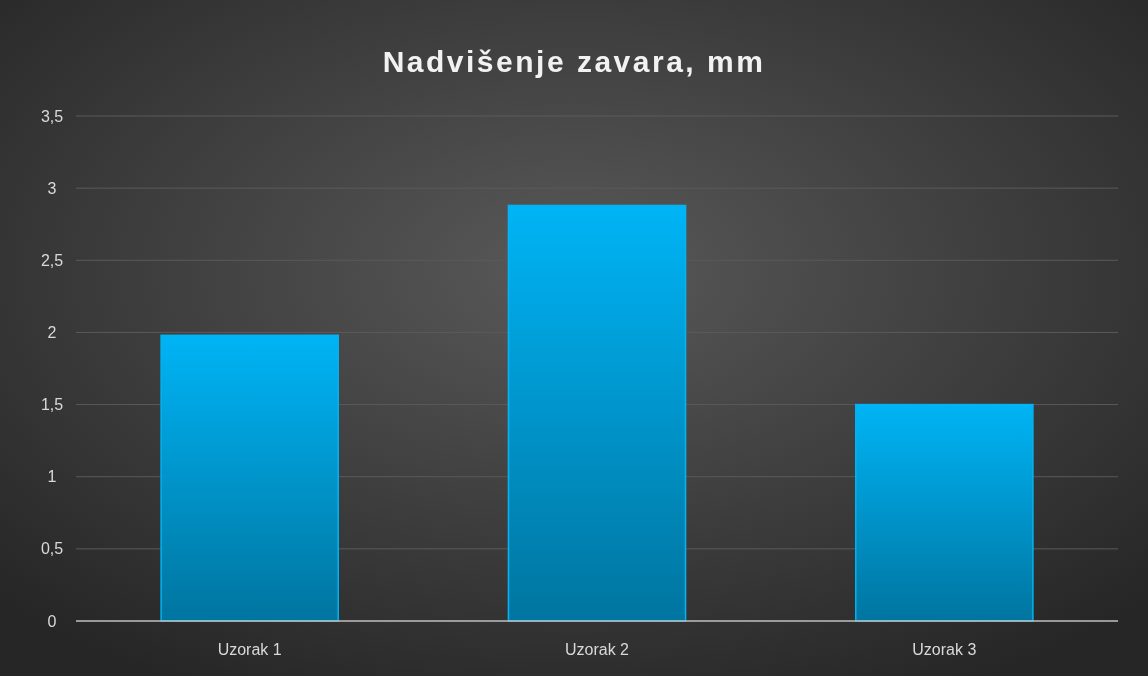 The height and width of the screenshot is (676, 1148). Describe the element at coordinates (52, 549) in the screenshot. I see `y-tick-label: 0,5` at that location.